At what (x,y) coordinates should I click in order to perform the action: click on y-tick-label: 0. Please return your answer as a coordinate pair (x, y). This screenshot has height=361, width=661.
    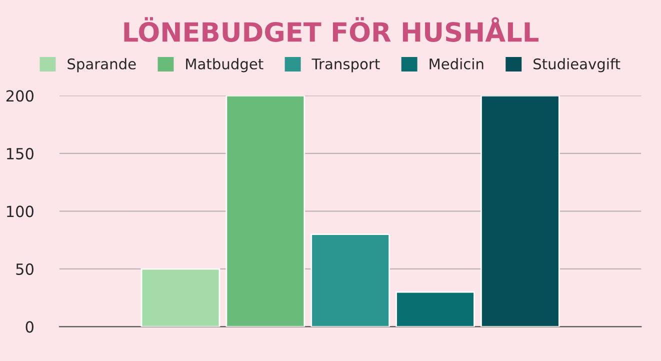
    Looking at the image, I should click on (30, 327).